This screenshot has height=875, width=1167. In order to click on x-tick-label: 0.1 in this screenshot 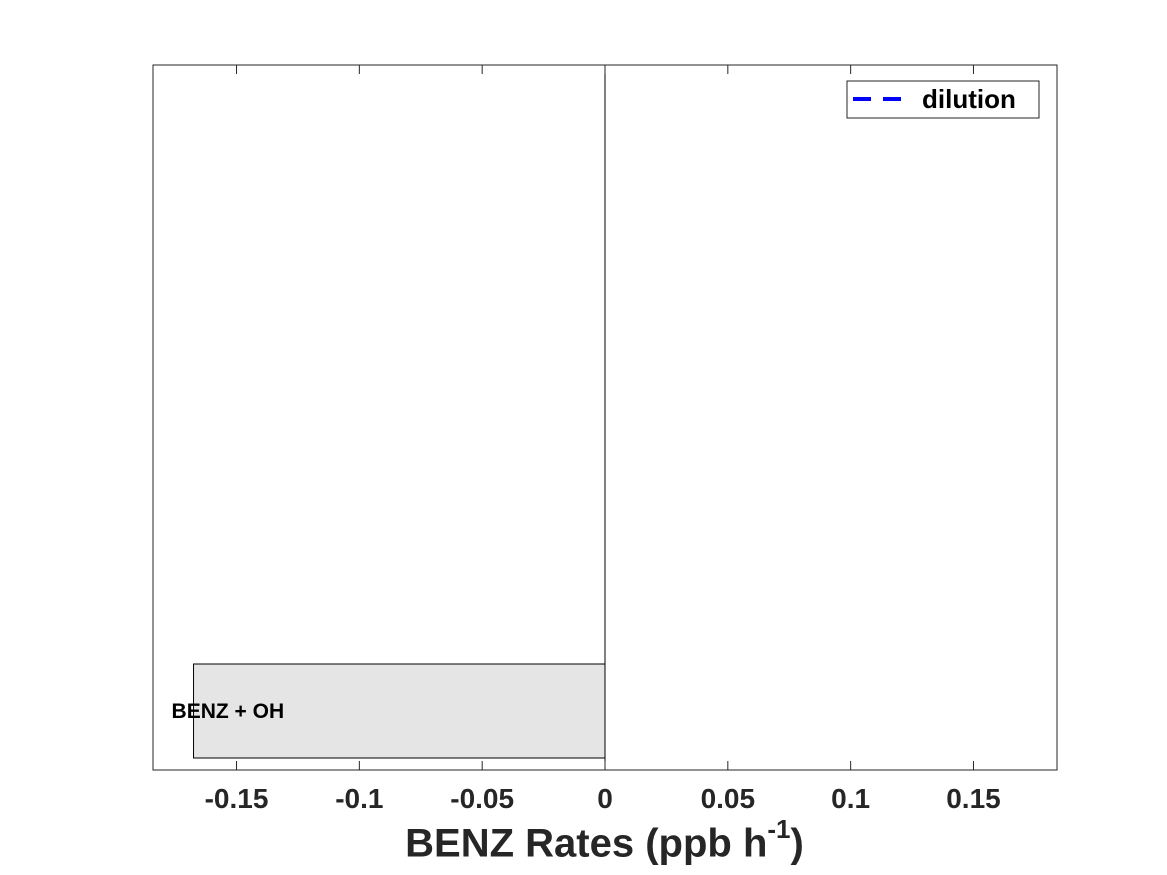, I will do `click(850, 798)`.